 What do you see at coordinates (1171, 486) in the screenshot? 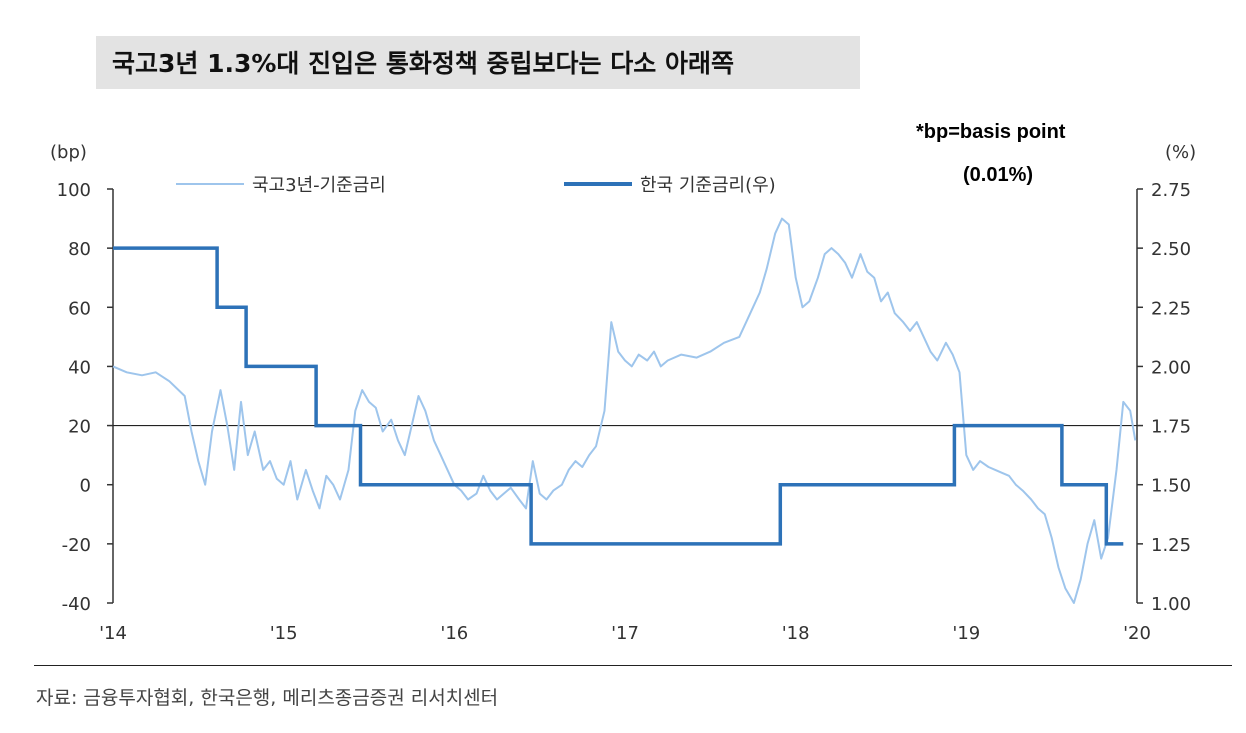
I see `right-tick-label: 1.50` at bounding box center [1171, 486].